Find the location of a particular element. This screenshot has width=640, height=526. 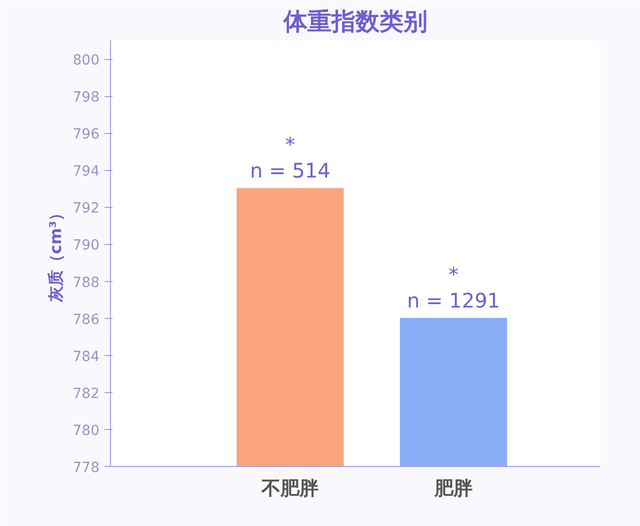

y-tick-label: 780 is located at coordinates (86, 430).